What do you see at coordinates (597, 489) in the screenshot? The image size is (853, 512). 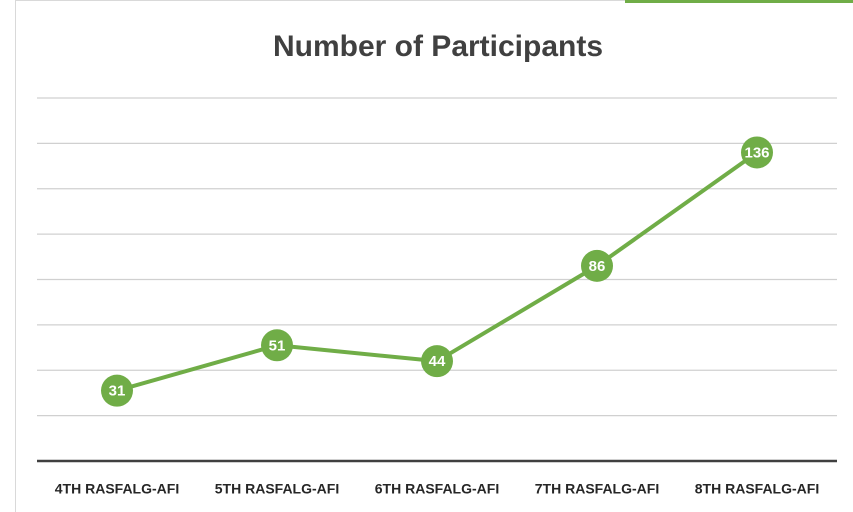 I see `x-tick-label: 7TH RASFALG-AFI` at bounding box center [597, 489].